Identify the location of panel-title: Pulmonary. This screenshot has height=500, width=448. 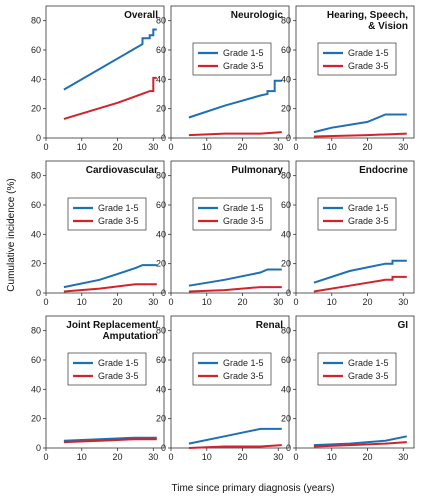
(257, 170).